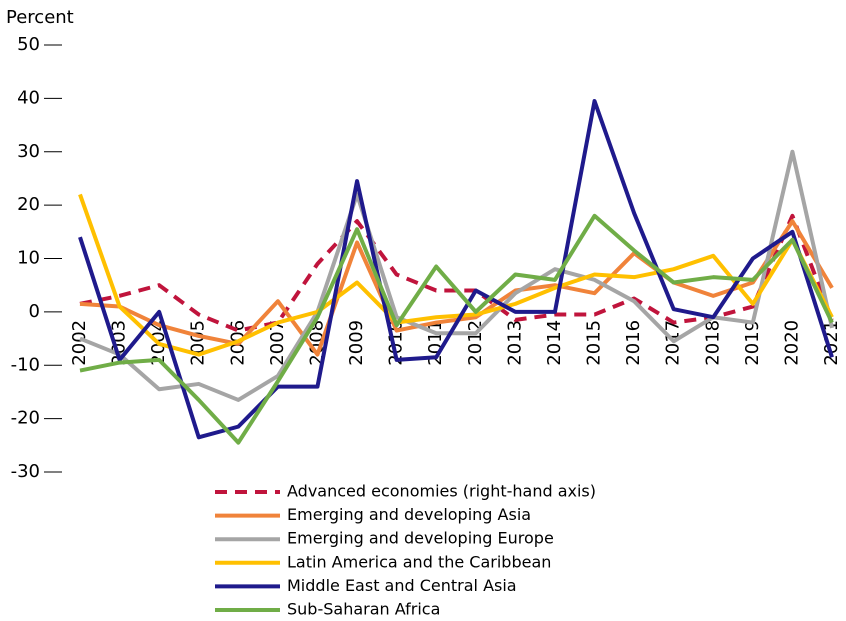  Describe the element at coordinates (419, 561) in the screenshot. I see `legend-label: Latin America and the Caribbean` at that location.